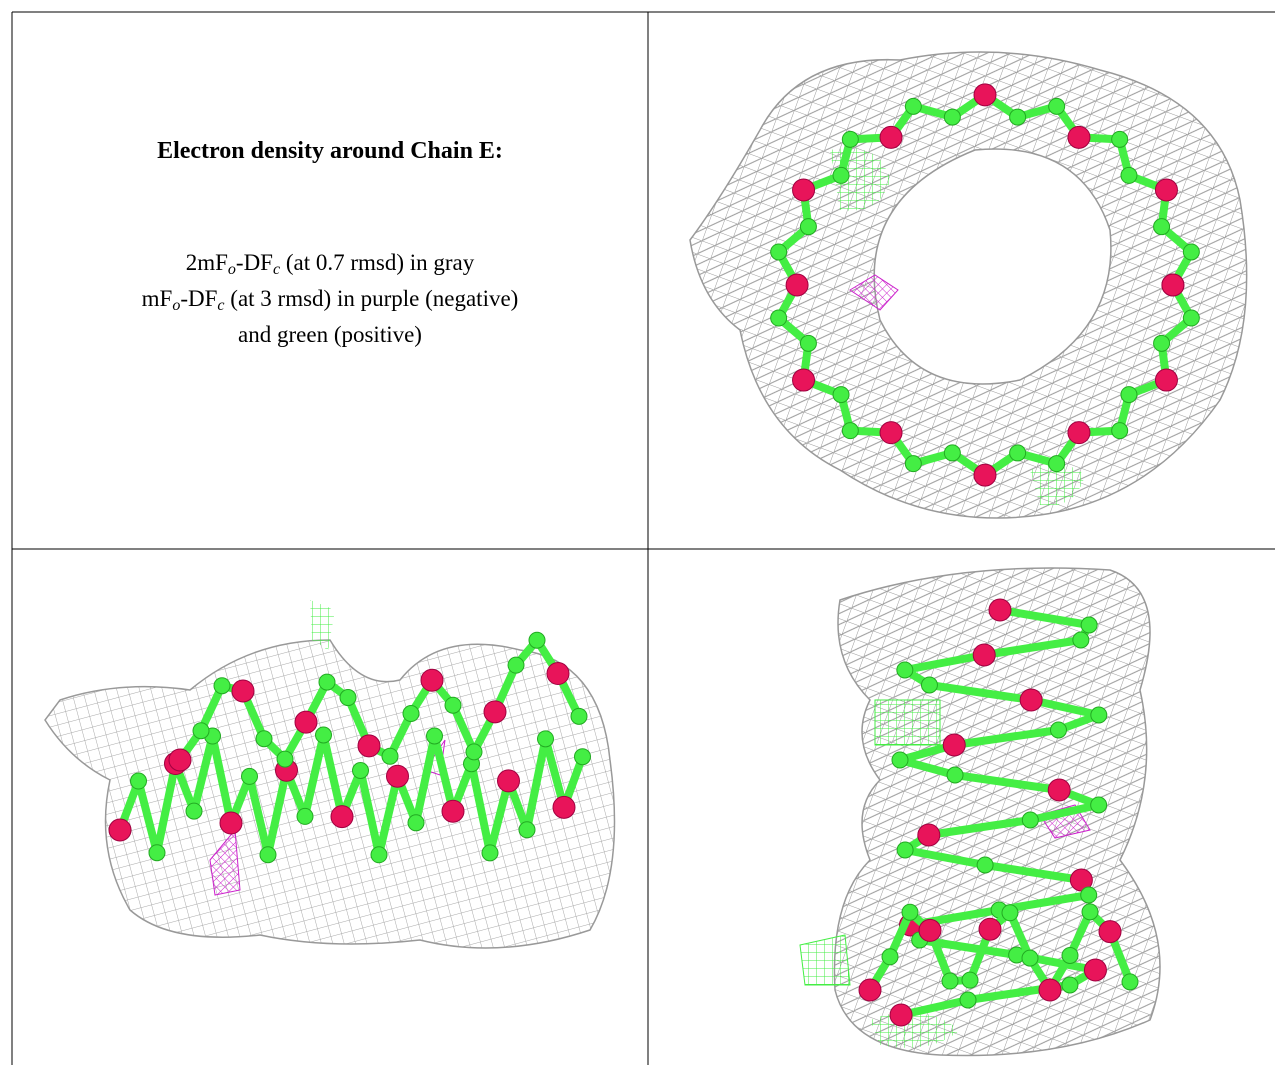 This screenshot has width=1275, height=1065. What do you see at coordinates (377, 262) in the screenshot?
I see `text: (at 0.7 rmsd) in gray` at bounding box center [377, 262].